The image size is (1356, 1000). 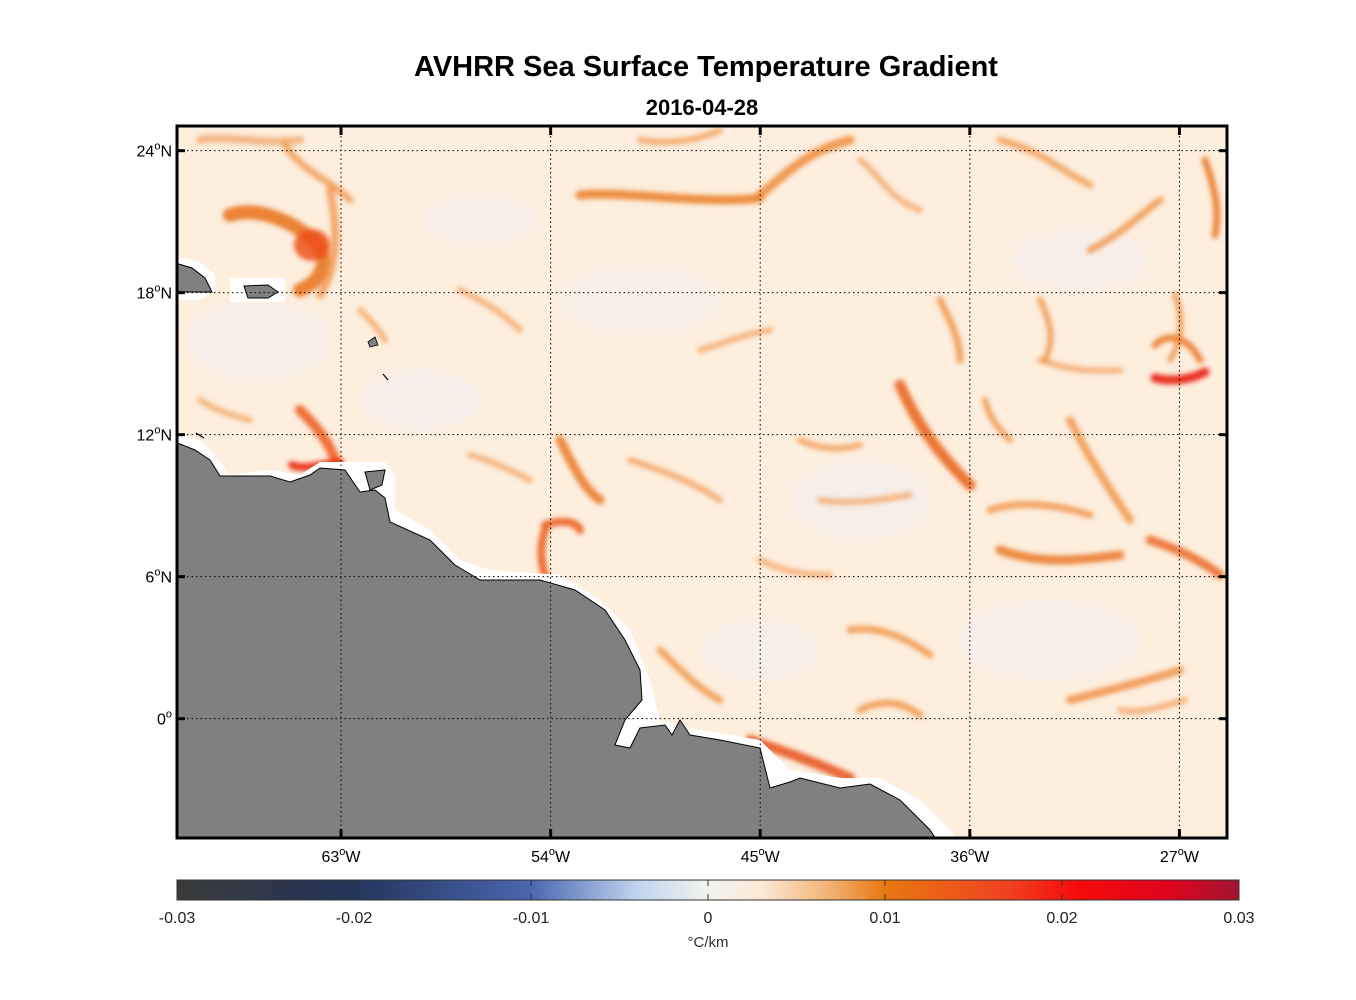 I want to click on lat-degree: 24, so click(x=146, y=152).